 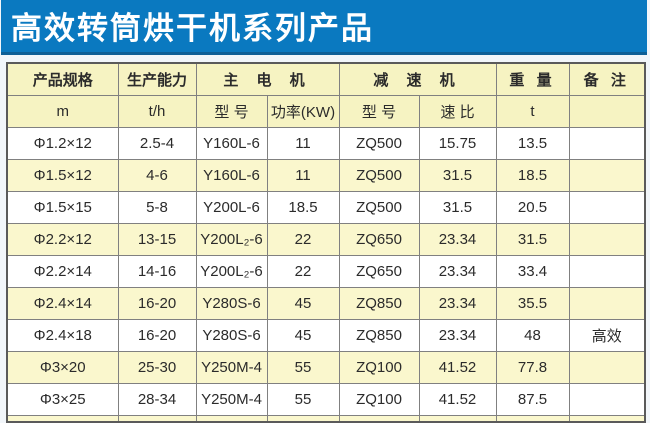 What do you see at coordinates (62, 335) in the screenshot?
I see `table-cell: Φ2.4×18` at bounding box center [62, 335].